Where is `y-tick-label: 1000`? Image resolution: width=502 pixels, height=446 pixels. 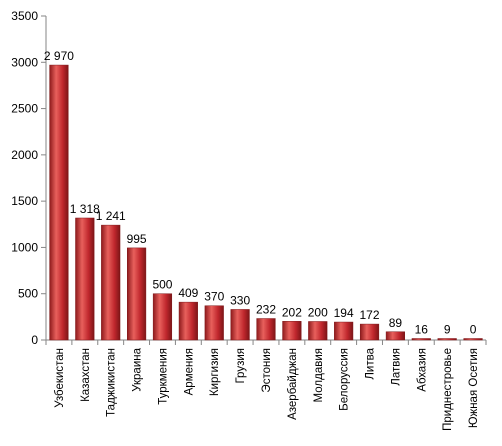
y-tick-label: 1000 is located at coordinates (24, 247).